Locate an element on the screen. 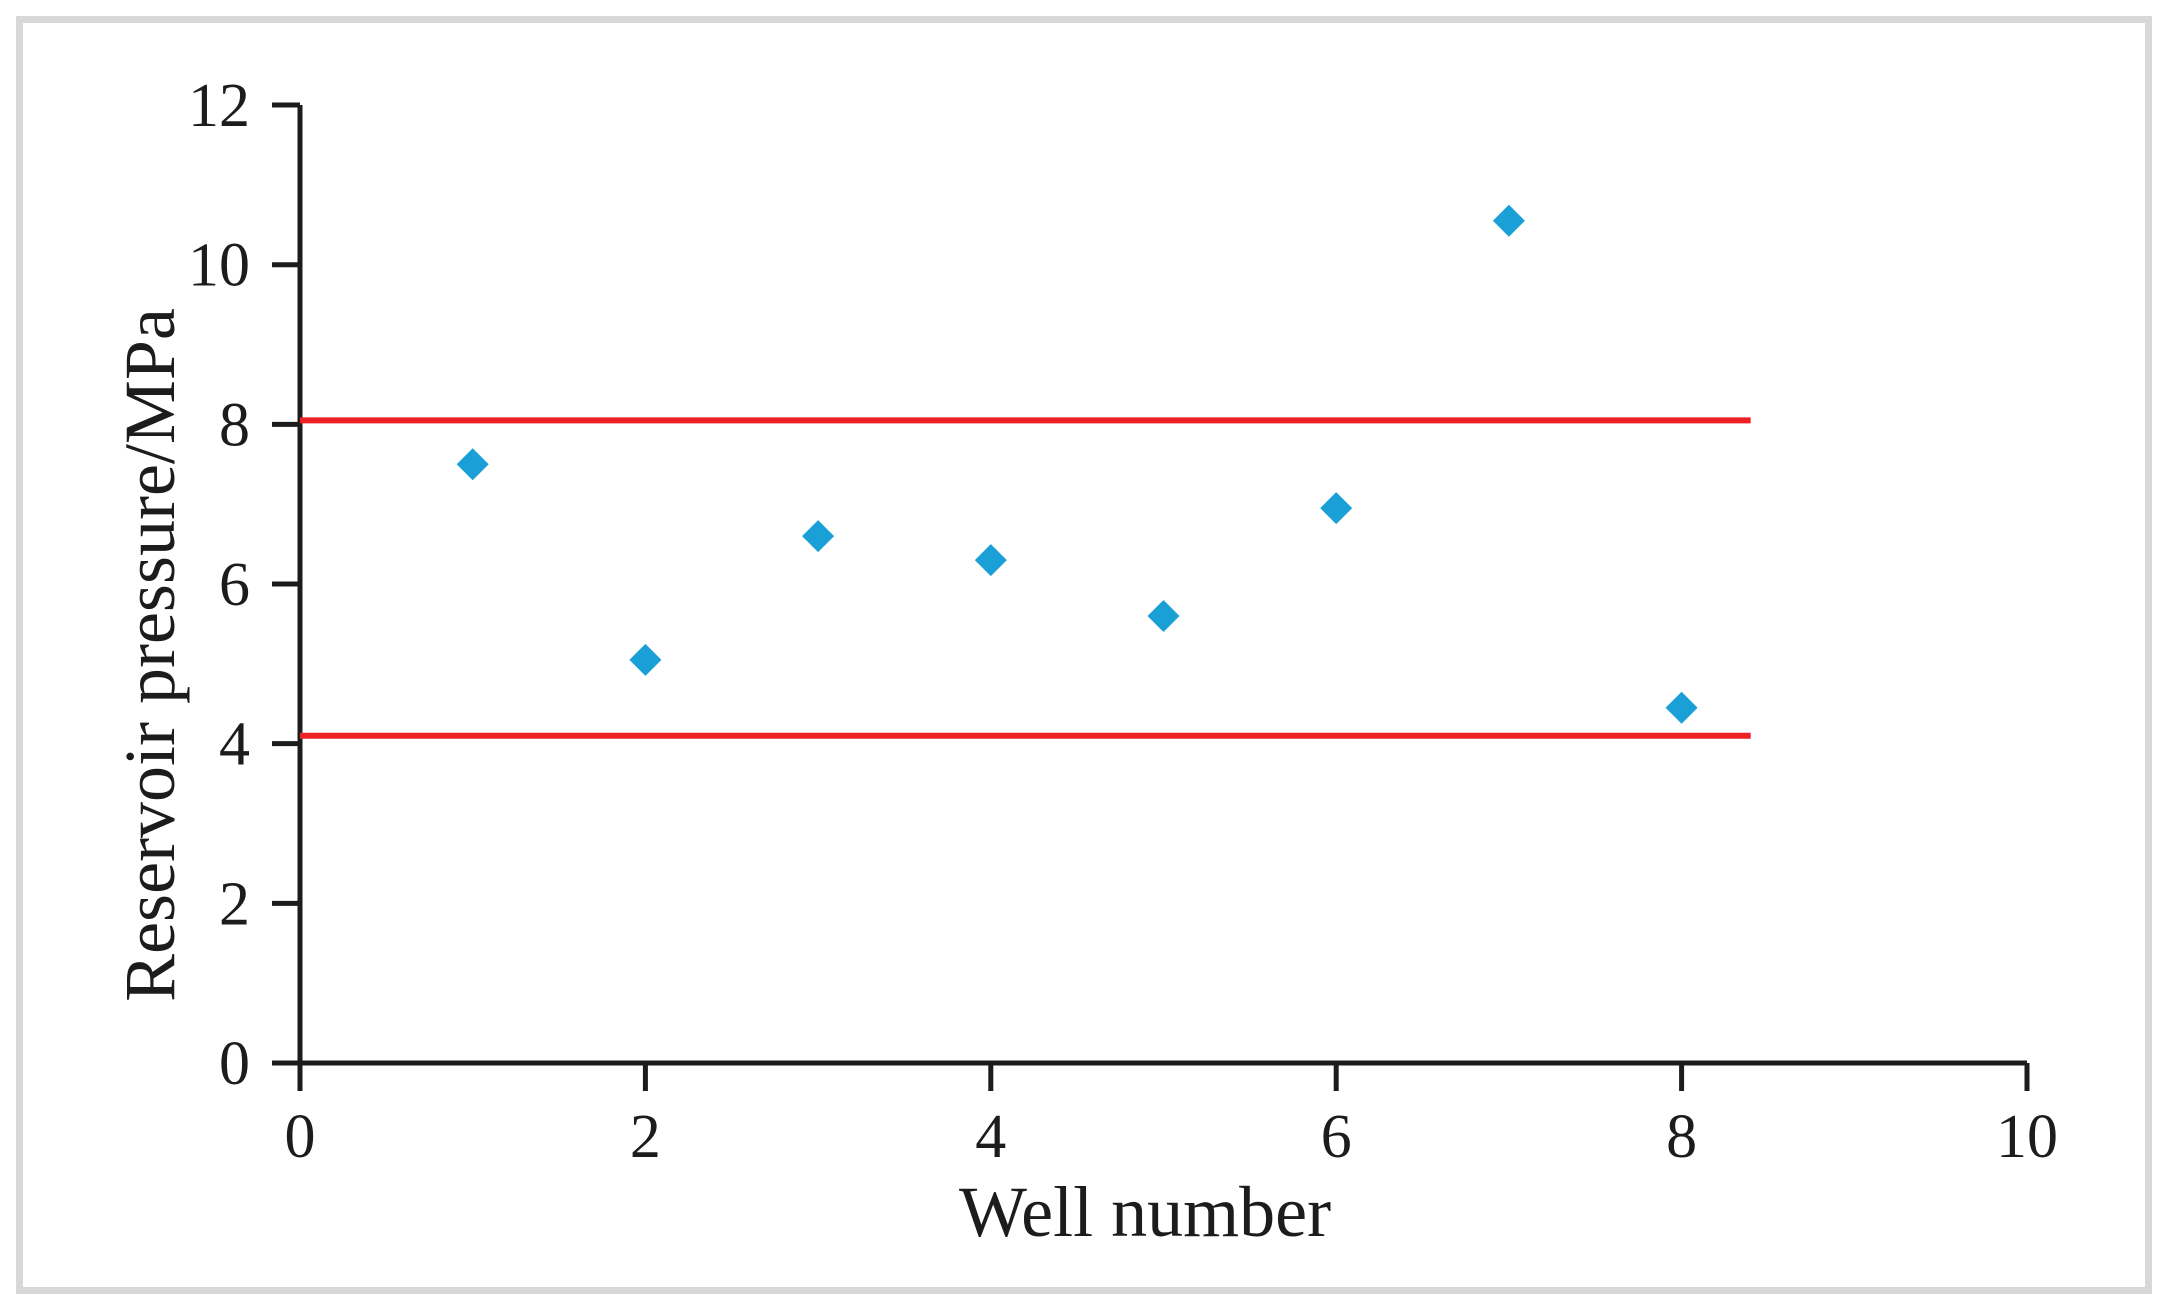 The height and width of the screenshot is (1310, 2168). y-tick-label: 8 is located at coordinates (234, 425).